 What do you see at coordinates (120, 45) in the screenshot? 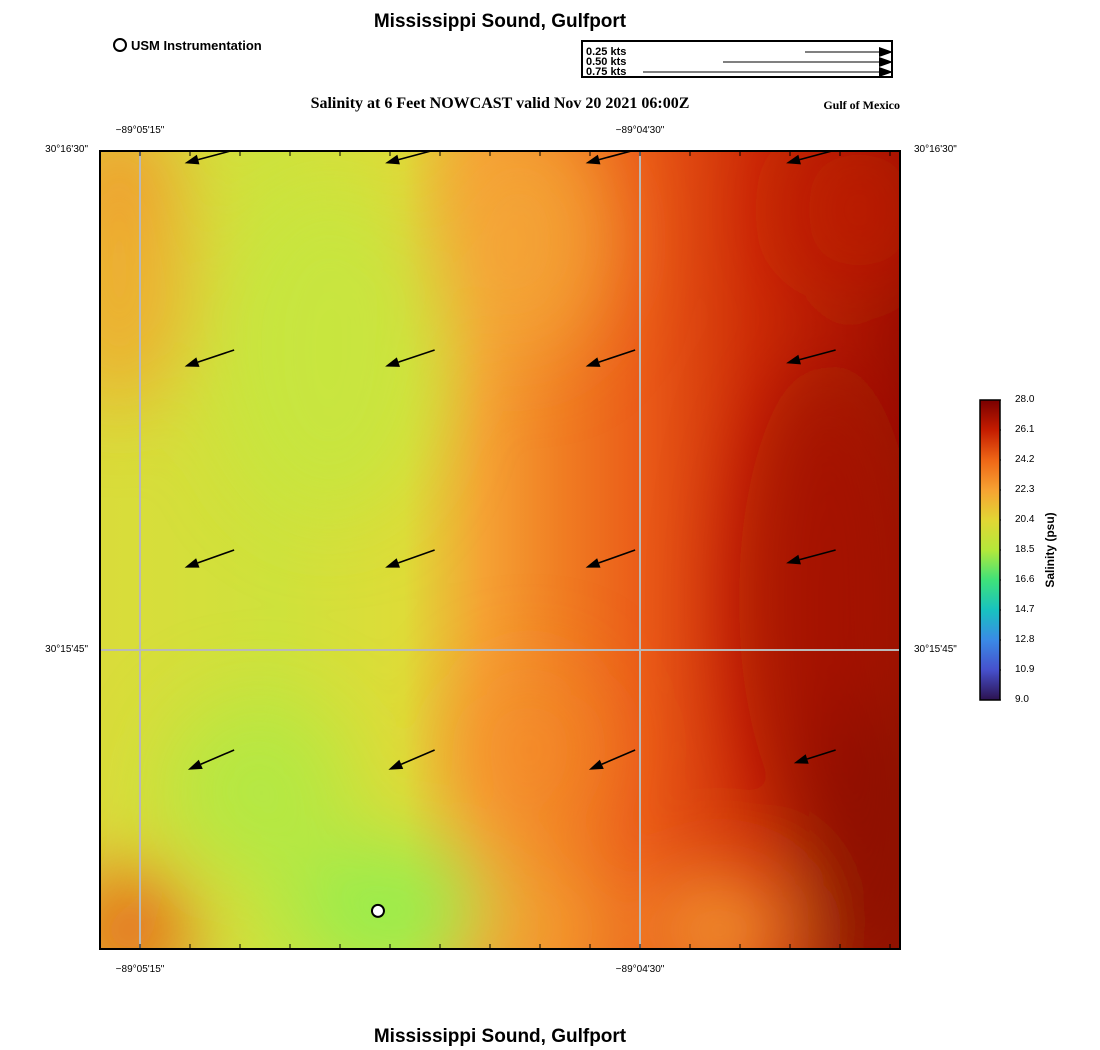
I see `circle-marker-icon` at bounding box center [120, 45].